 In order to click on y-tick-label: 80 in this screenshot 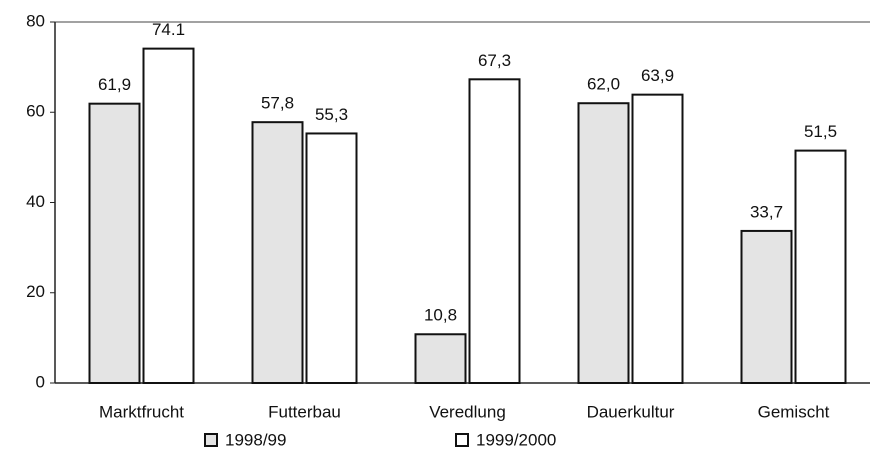, I will do `click(35, 20)`.